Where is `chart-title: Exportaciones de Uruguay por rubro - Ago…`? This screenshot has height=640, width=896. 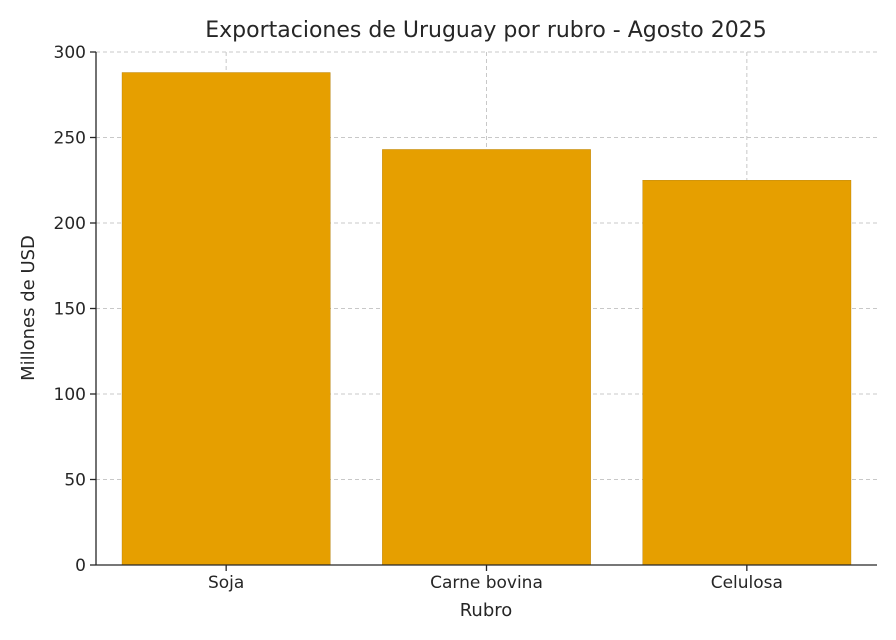
chart-title: Exportaciones de Uruguay por rubro - Ago… is located at coordinates (485, 30).